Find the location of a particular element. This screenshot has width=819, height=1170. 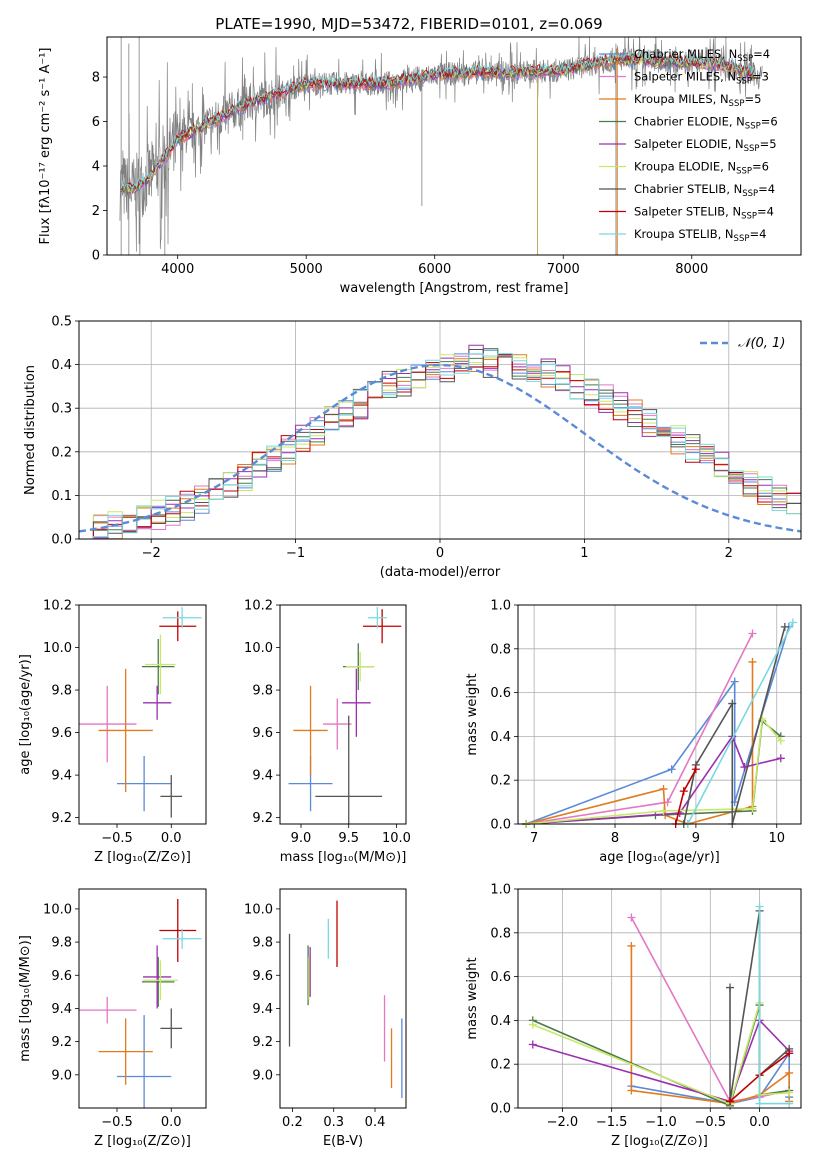

x-tick-label: 5000 is located at coordinates (306, 269).